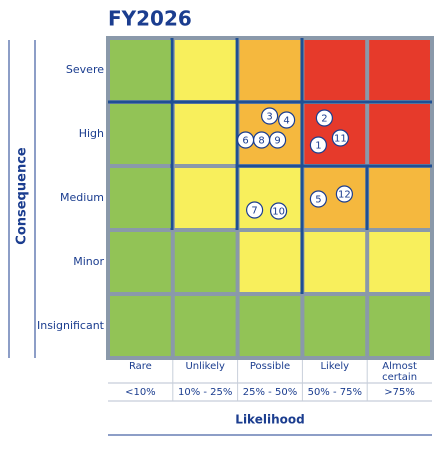  Describe the element at coordinates (400, 372) in the screenshot. I see `column-label: Almost certain` at that location.